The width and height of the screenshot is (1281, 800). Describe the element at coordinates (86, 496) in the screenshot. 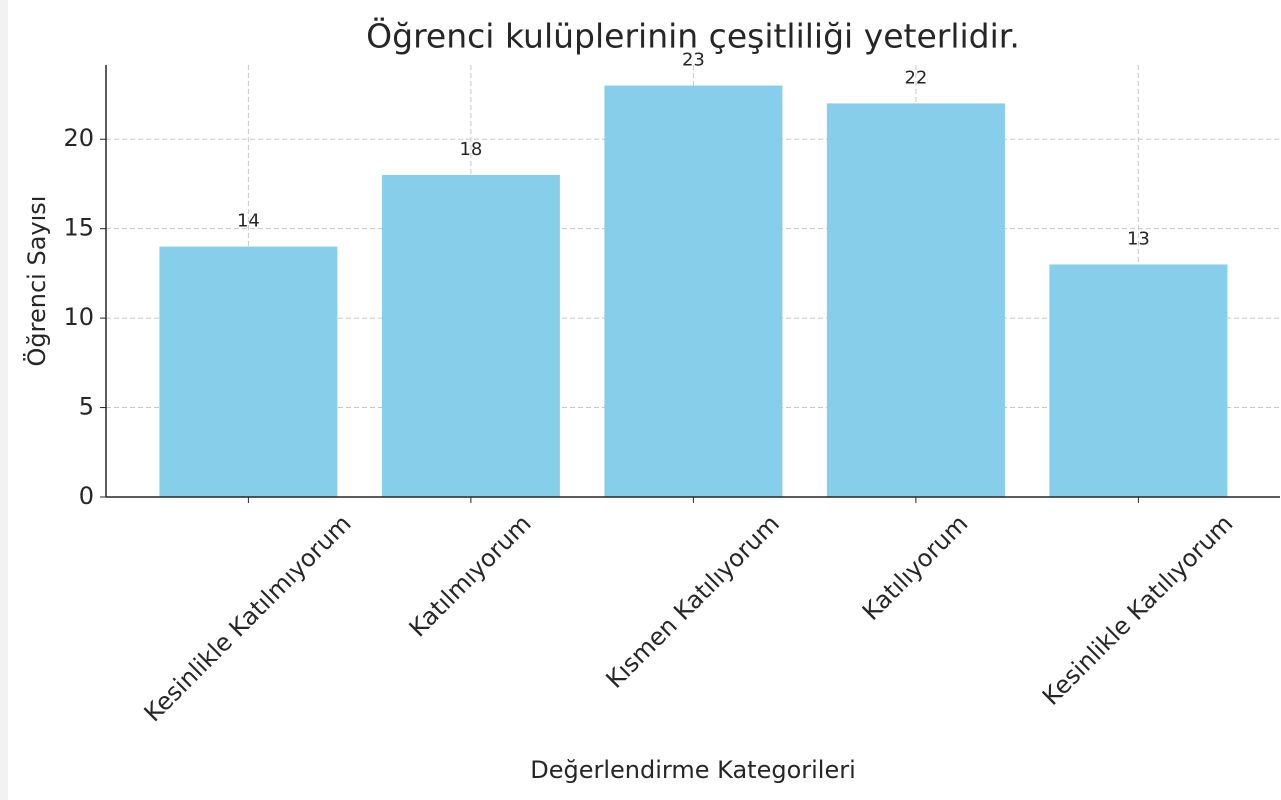

I see `y-tick-label: 0` at that location.